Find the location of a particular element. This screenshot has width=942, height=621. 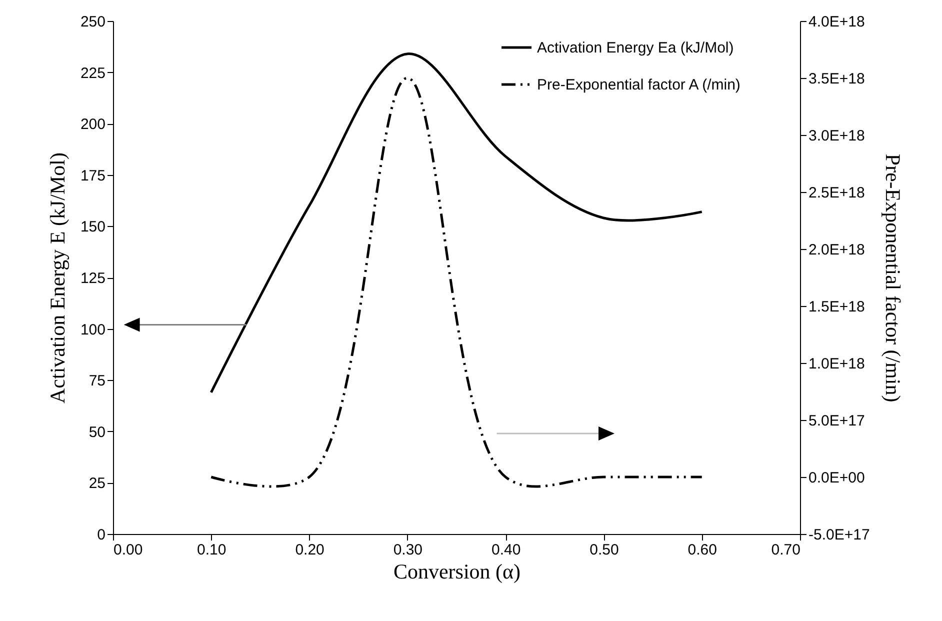

x-tick-label: 0.70 is located at coordinates (785, 550).